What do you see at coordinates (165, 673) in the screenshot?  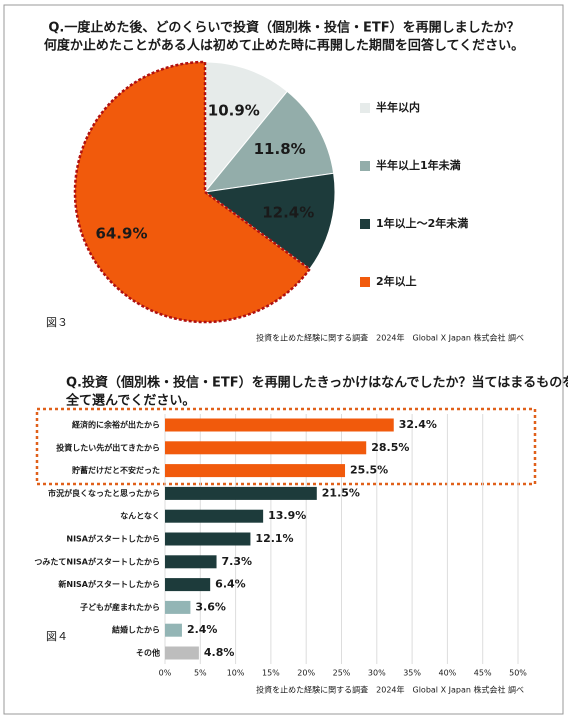 I see `x-tick-label: 0%` at bounding box center [165, 673].